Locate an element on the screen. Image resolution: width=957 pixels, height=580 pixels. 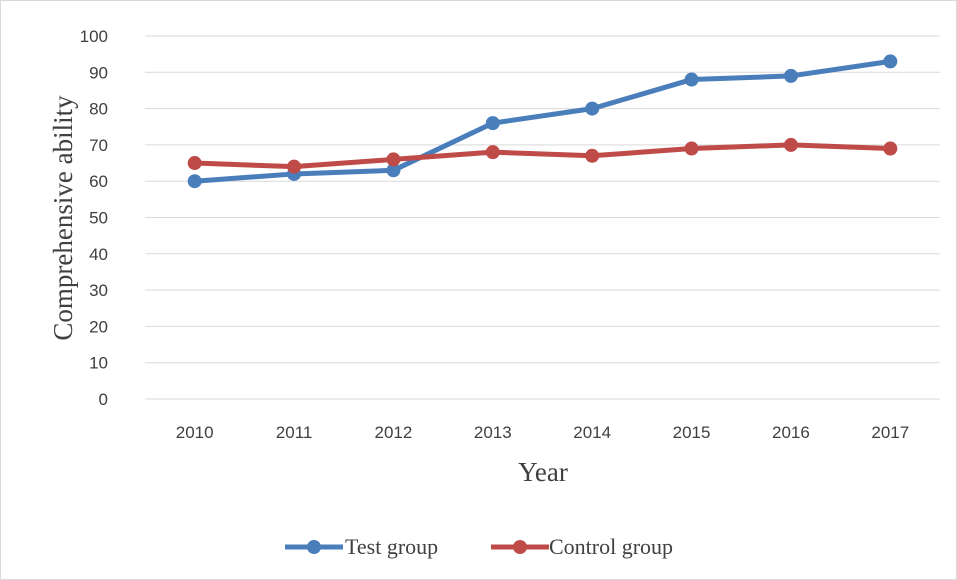
legend-label: Control group is located at coordinates (611, 546).